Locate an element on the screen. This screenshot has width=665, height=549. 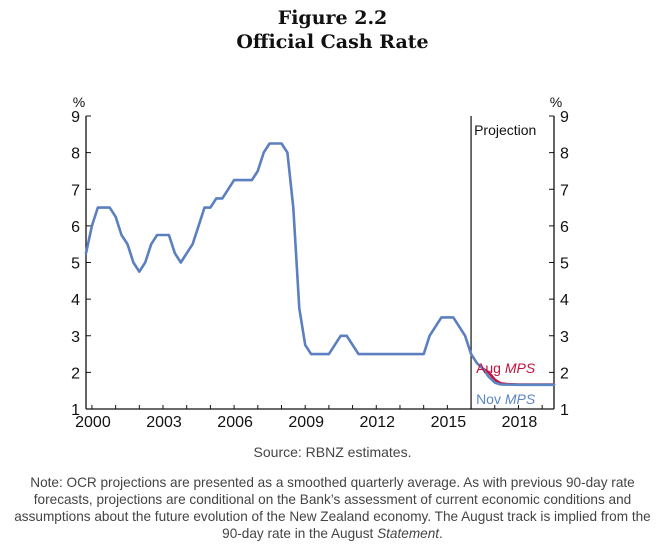
y-unit-right: % is located at coordinates (556, 102).